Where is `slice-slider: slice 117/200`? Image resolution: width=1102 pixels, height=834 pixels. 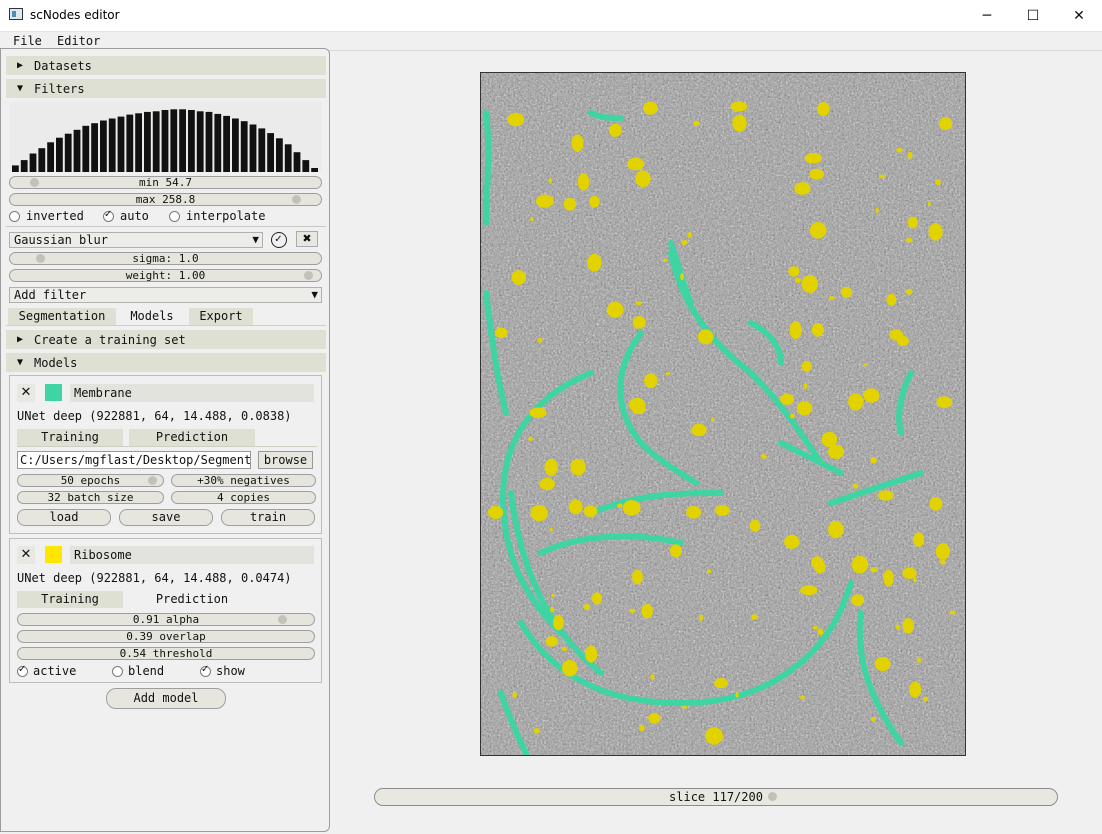
slice-slider: slice 117/200 is located at coordinates (716, 797).